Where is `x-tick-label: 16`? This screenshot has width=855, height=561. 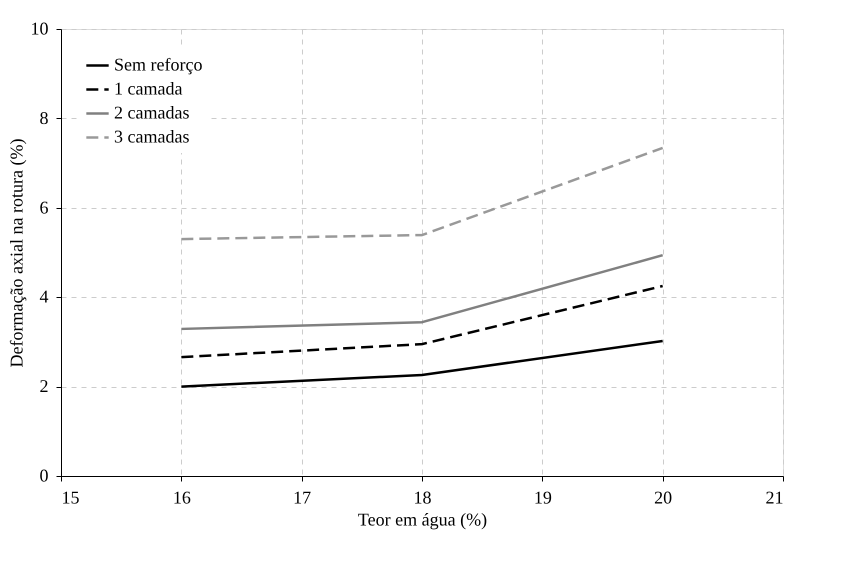
x-tick-label: 16 is located at coordinates (181, 498).